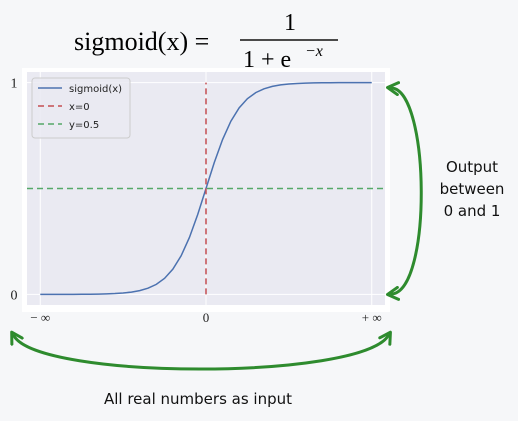 This screenshot has height=421, width=518. Describe the element at coordinates (14, 295) in the screenshot. I see `y-tick-label: 0` at that location.